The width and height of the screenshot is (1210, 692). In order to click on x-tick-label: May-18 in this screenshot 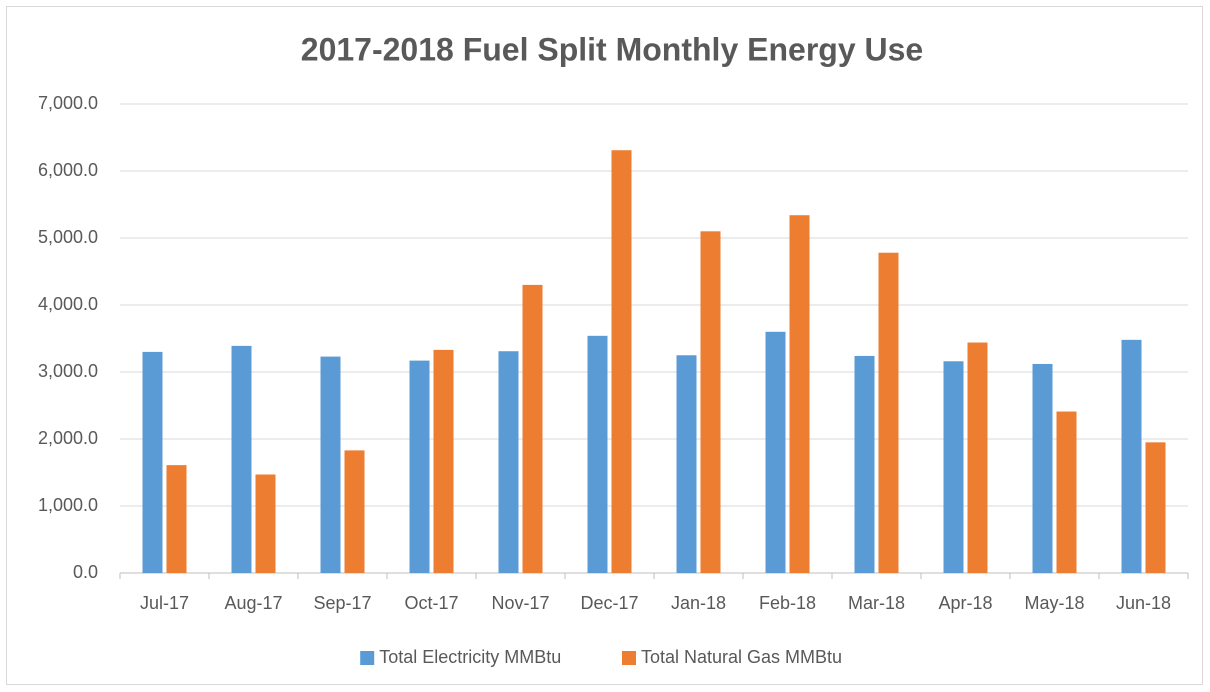, I will do `click(1054, 603)`.